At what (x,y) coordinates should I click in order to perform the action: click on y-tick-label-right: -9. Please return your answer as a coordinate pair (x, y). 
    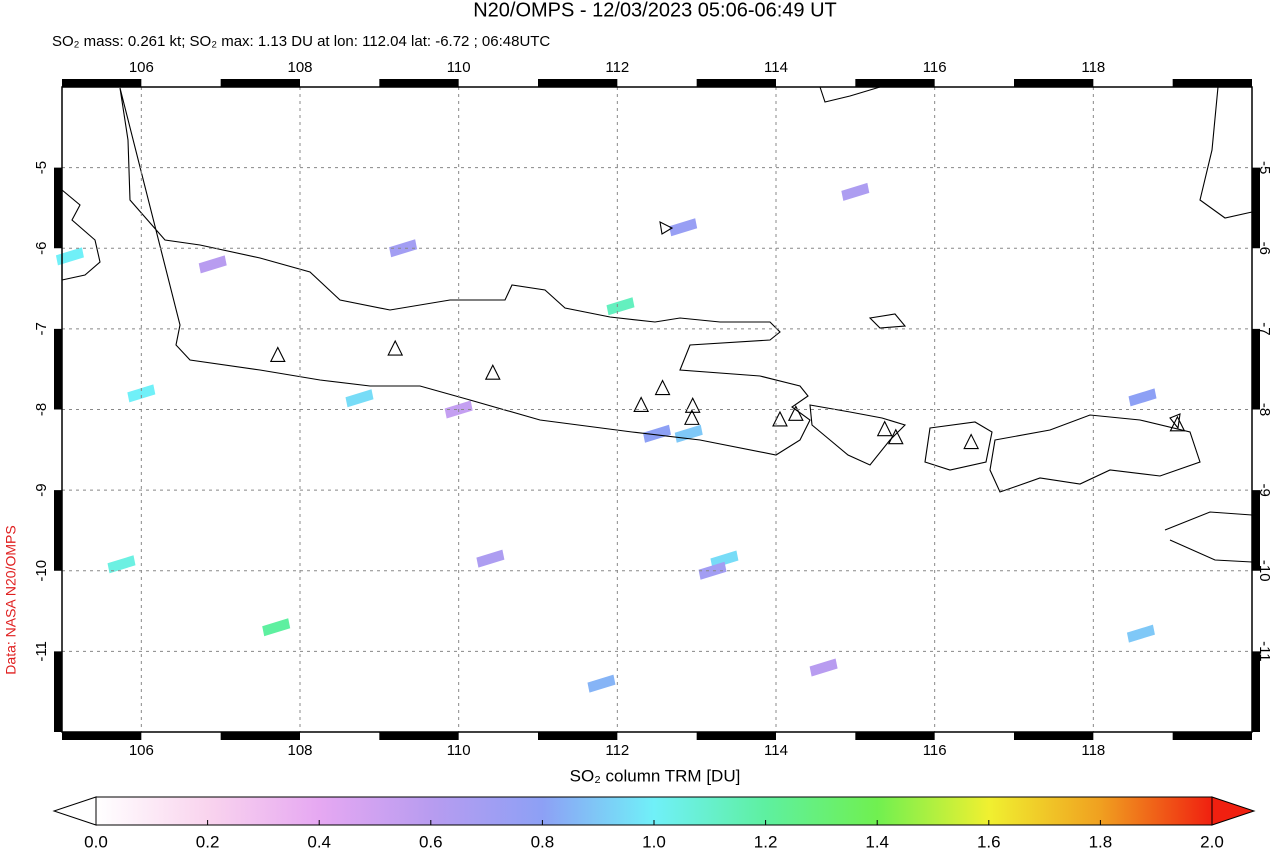
    Looking at the image, I should click on (1264, 489).